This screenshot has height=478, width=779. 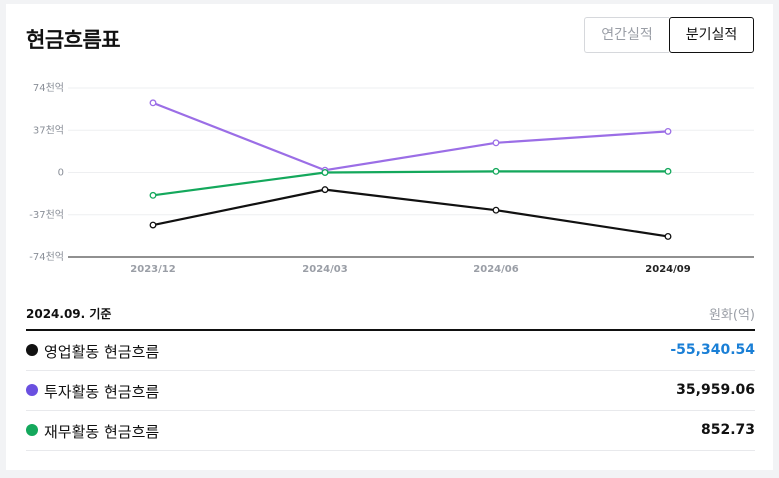 What do you see at coordinates (712, 350) in the screenshot?
I see `row-value: -55,340.54` at bounding box center [712, 350].